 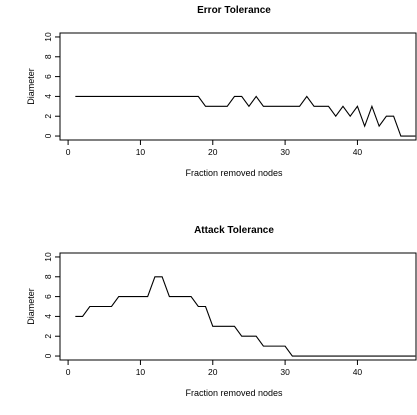 I want to click on series-line, so click(x=245, y=116).